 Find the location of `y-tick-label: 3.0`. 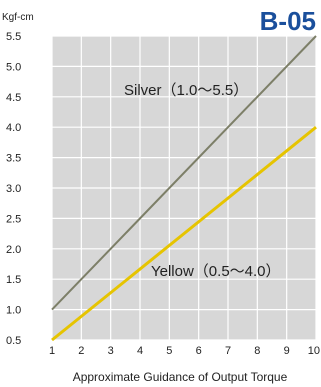

y-tick-label: 3.0 is located at coordinates (13, 189).